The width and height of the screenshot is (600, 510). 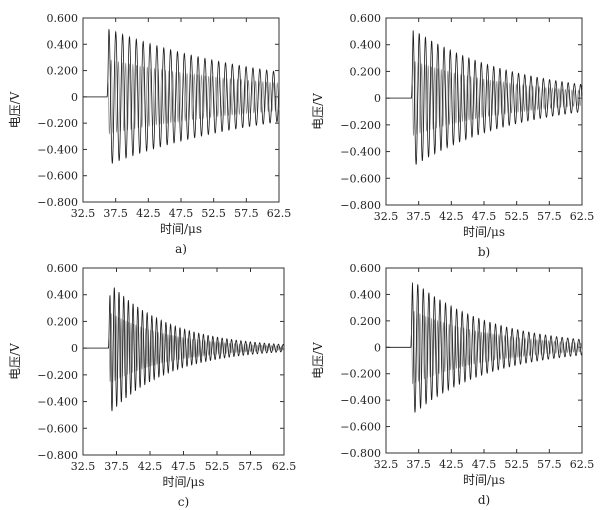 I want to click on panel-label: a), so click(x=181, y=249).